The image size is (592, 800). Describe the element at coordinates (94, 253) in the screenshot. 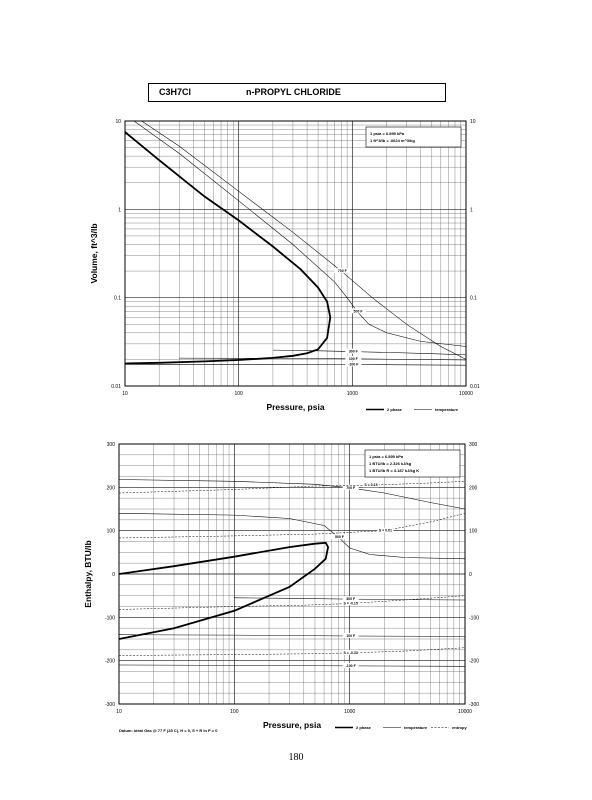

I see `y-axis-label: Volume, ft^3/lb` at that location.